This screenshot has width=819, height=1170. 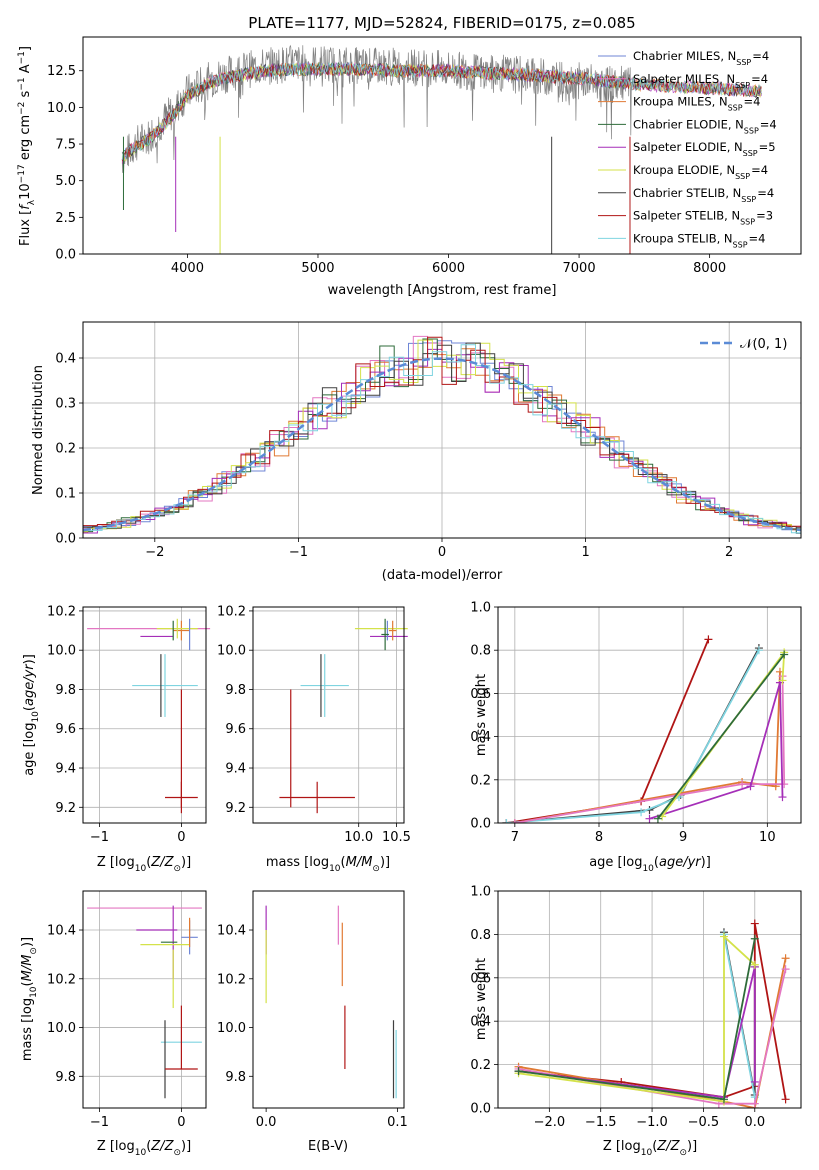 I want to click on y-axis-label-part: −17, so click(x=22, y=173).